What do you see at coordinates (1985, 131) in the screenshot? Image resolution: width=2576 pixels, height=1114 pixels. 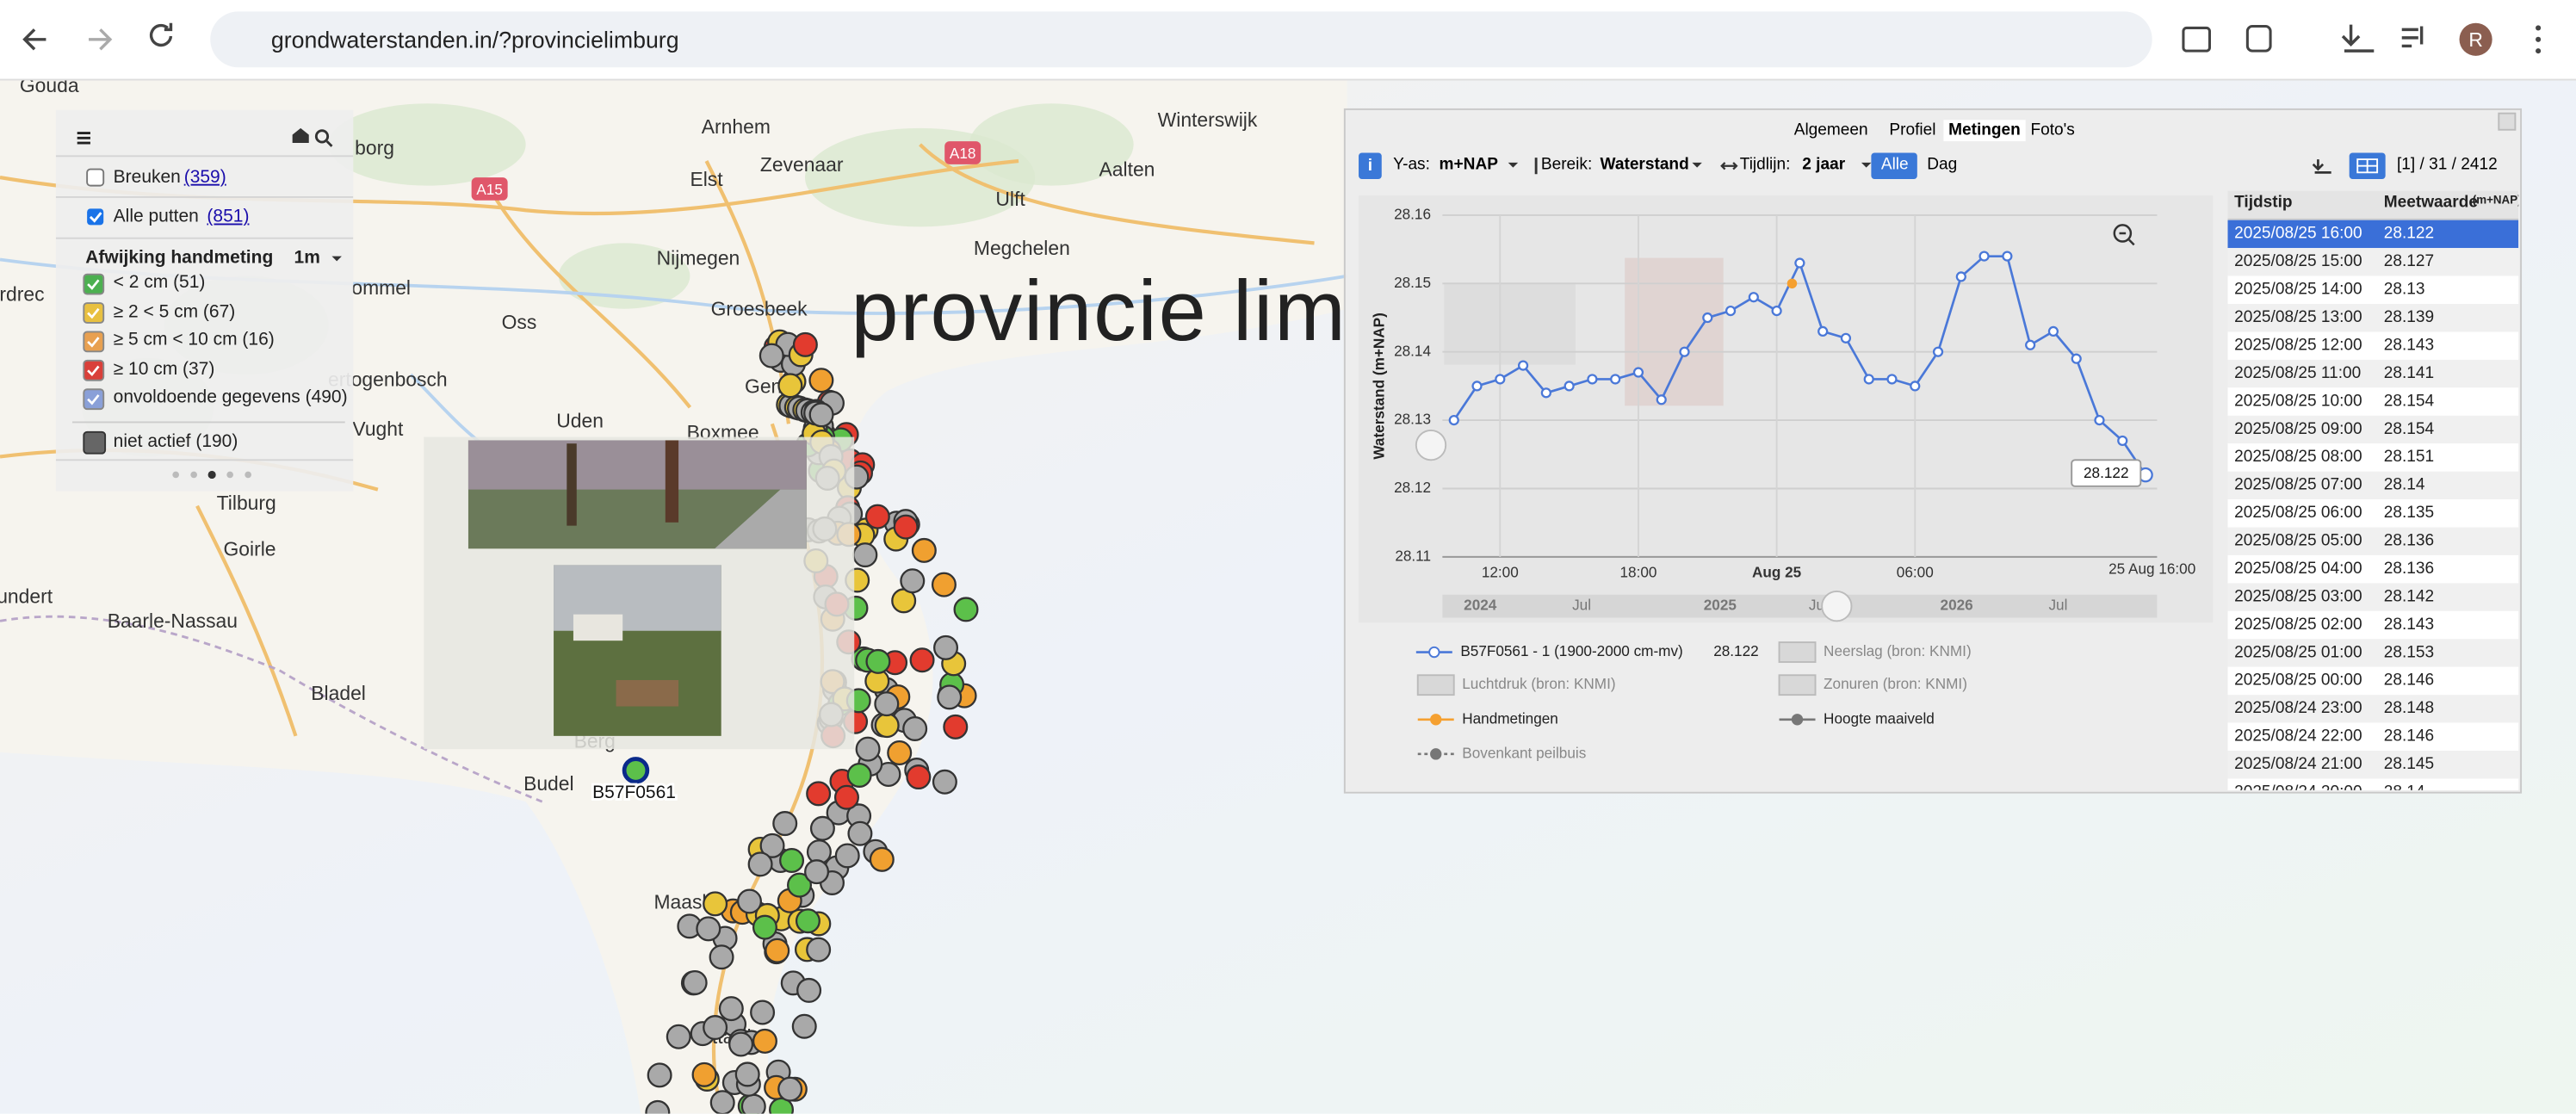 I see `tab: Metingen` at bounding box center [1985, 131].